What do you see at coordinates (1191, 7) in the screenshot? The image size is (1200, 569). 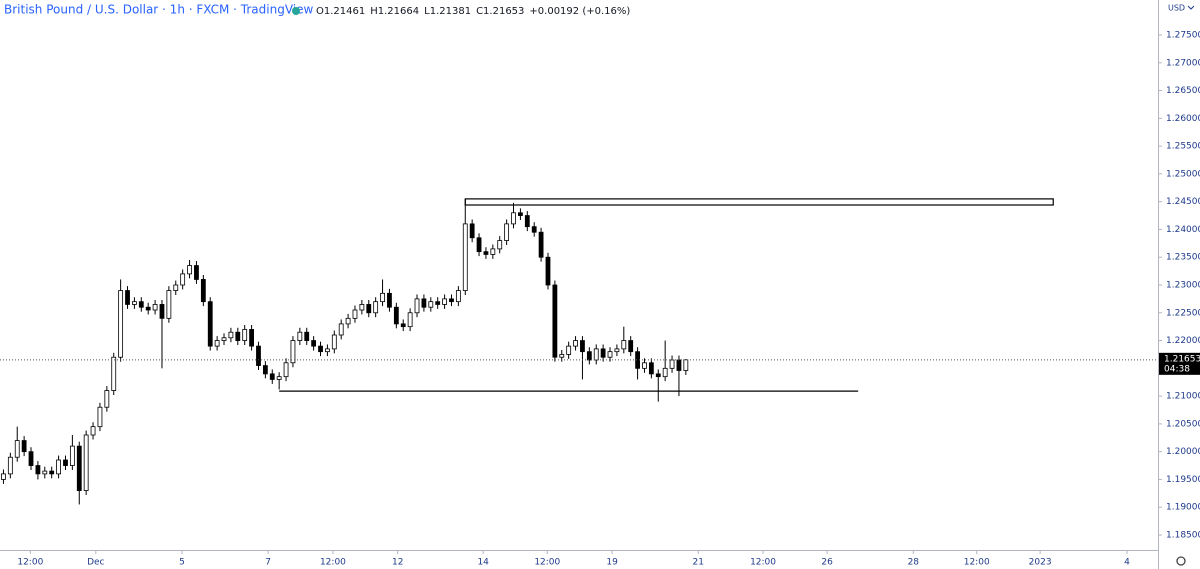 I see `currency-caret` at bounding box center [1191, 7].